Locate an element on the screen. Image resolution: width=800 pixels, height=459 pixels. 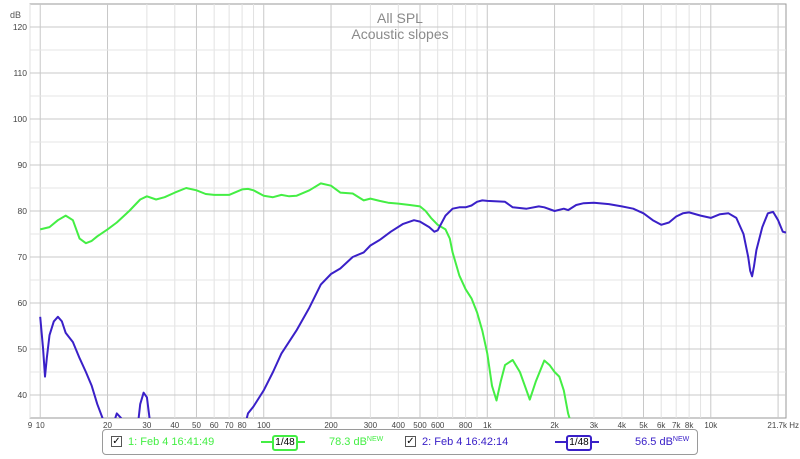
x-tick-label: 200 is located at coordinates (331, 425).